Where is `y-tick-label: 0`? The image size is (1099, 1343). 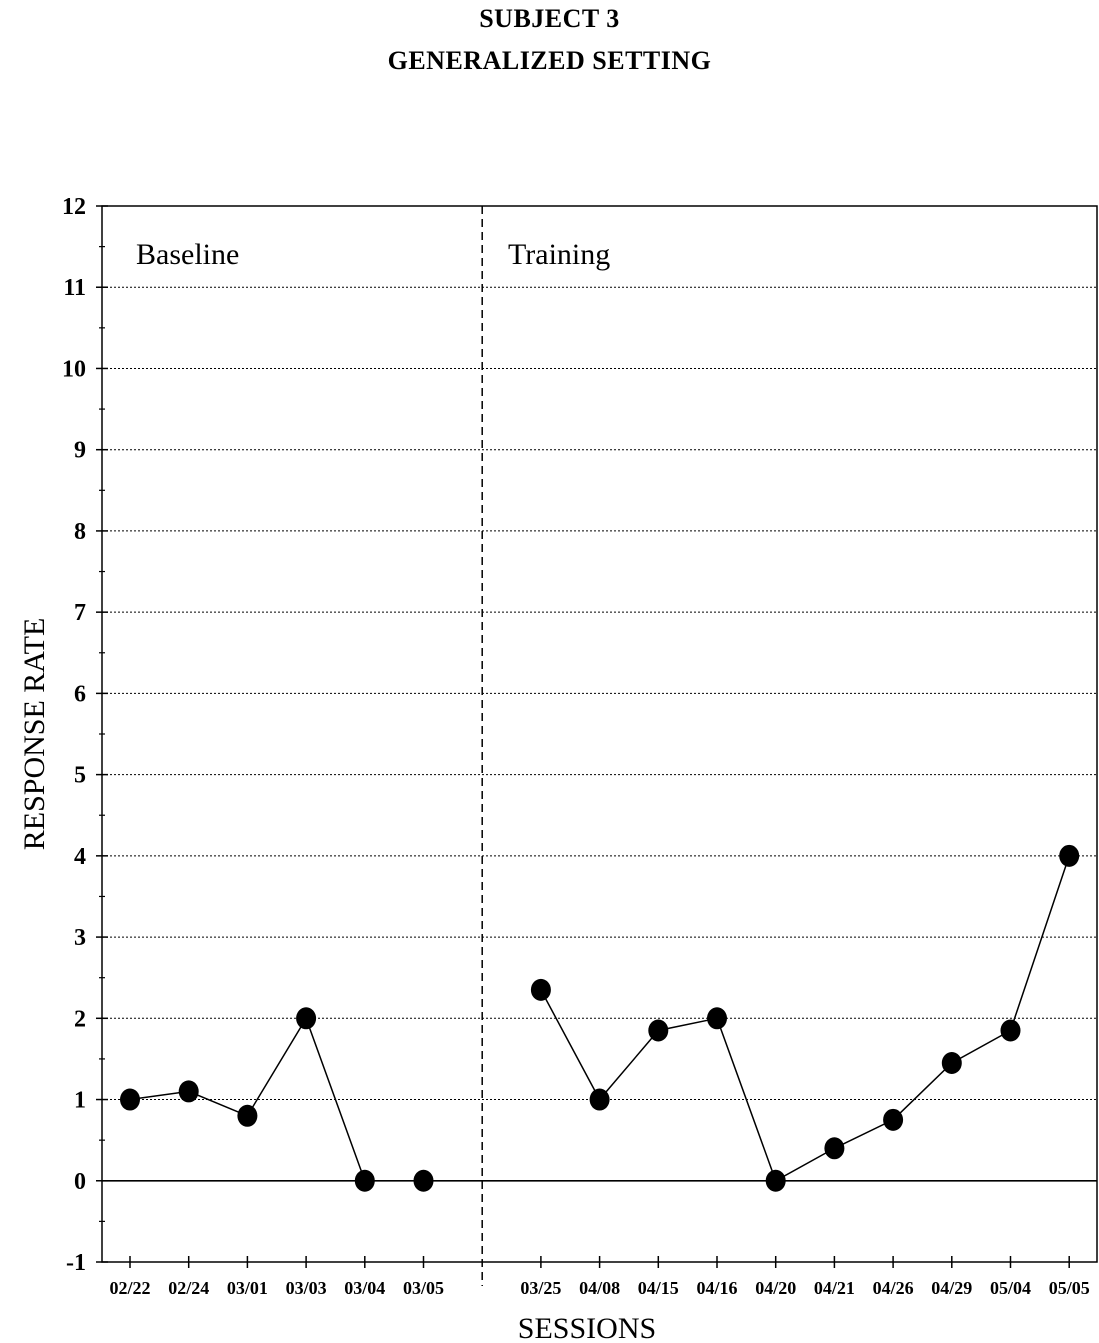
y-tick-label: 0 is located at coordinates (80, 1182).